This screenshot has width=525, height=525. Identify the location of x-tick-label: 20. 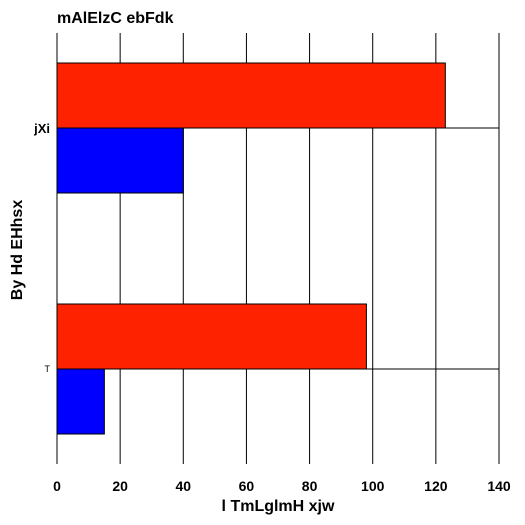
(120, 486).